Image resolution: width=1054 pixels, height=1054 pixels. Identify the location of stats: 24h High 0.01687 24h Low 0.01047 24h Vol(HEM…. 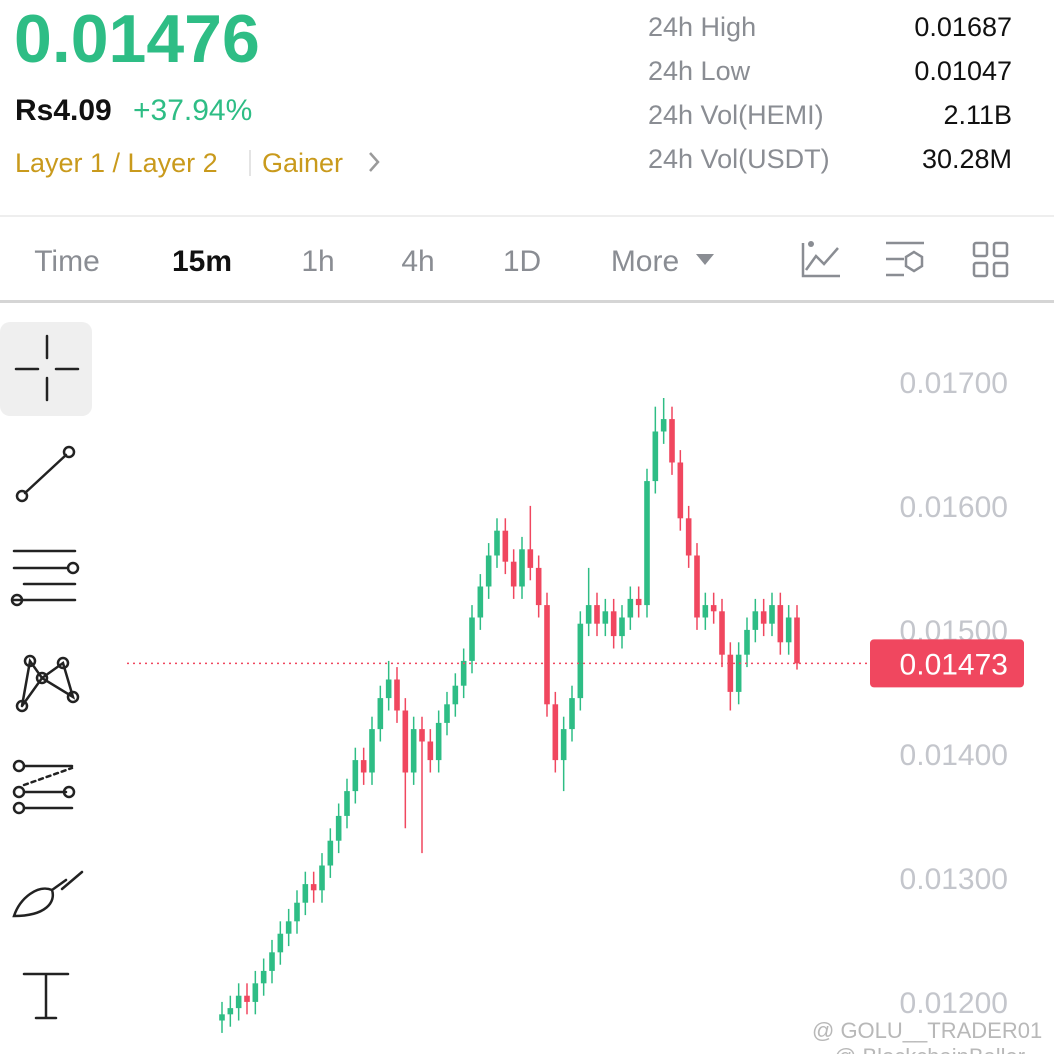
(830, 93).